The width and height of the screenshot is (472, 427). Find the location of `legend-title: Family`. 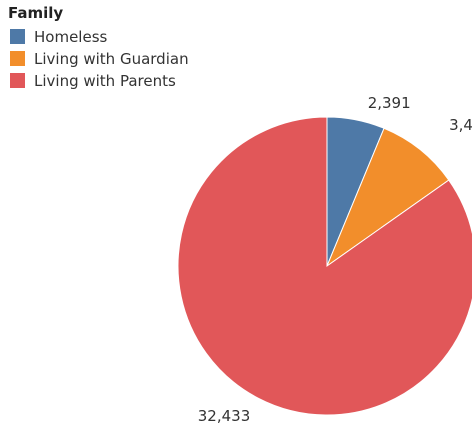

legend-title: Family is located at coordinates (35, 13).